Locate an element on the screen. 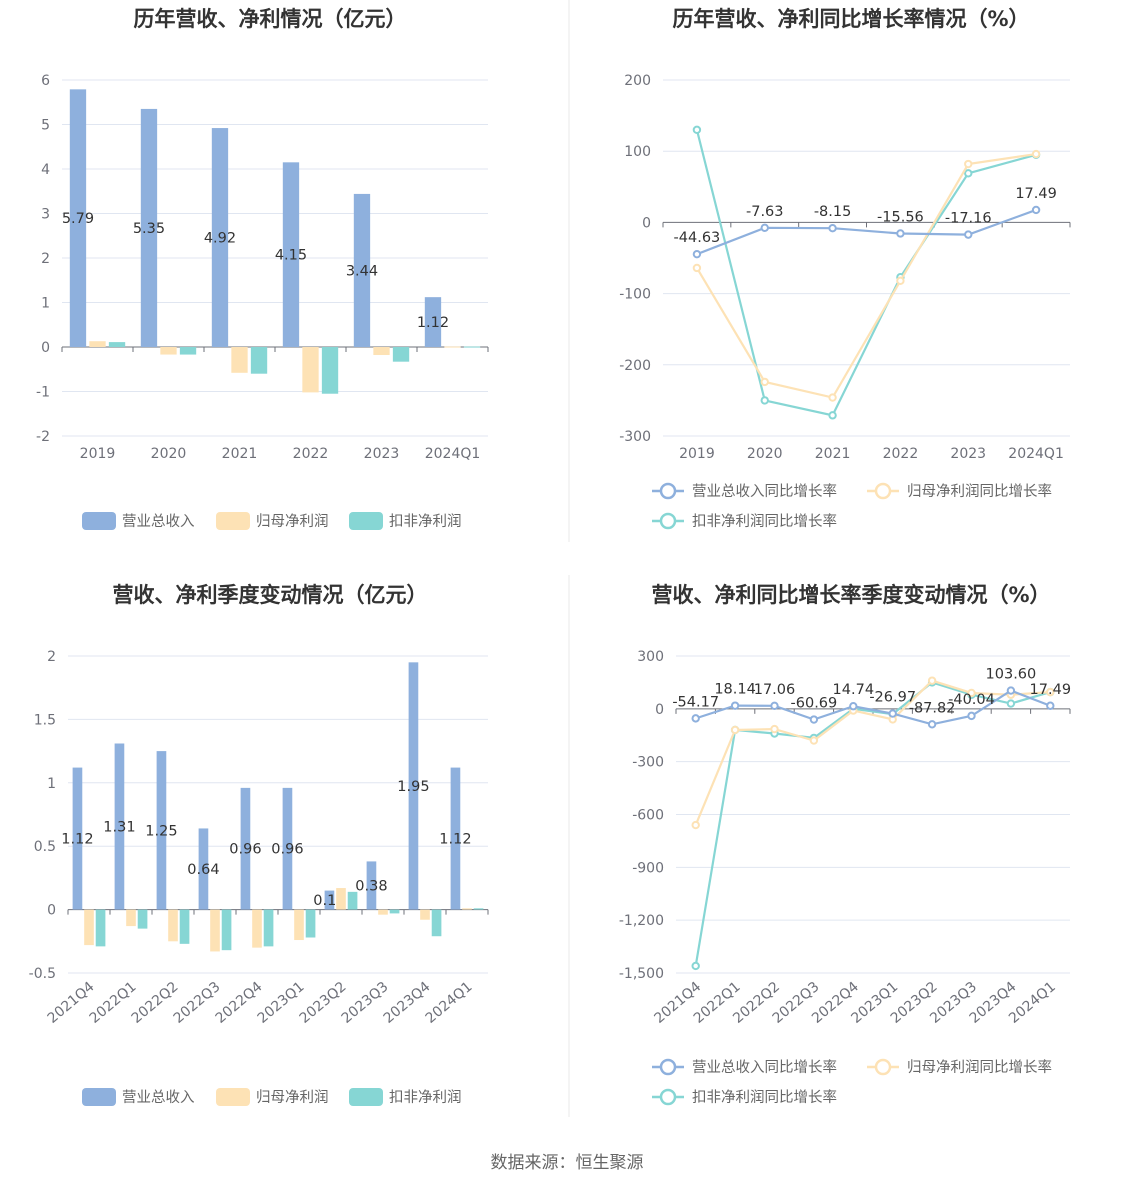 This screenshot has height=1188, width=1134. bar-value-label: 0.64 is located at coordinates (203, 870).